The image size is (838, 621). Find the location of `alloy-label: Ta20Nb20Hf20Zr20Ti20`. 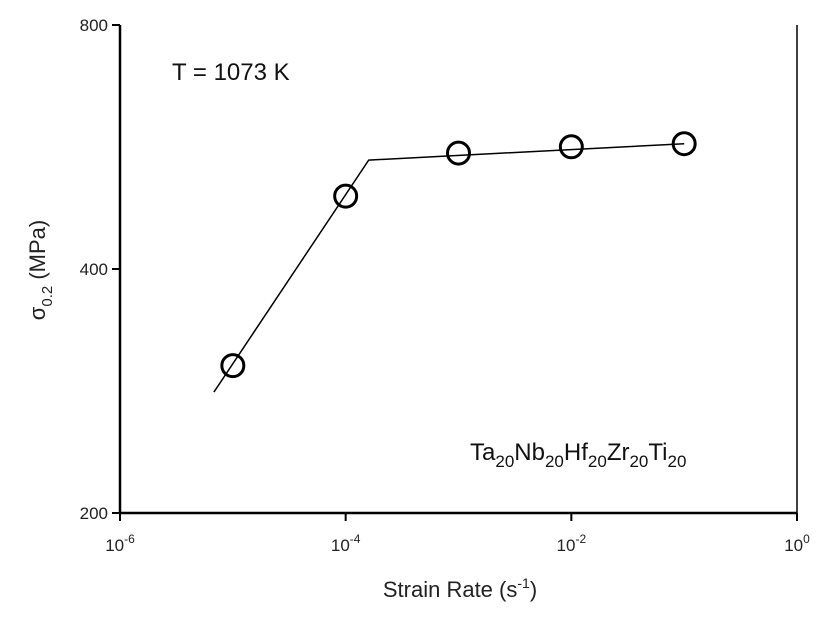

alloy-label: Ta20Nb20Hf20Zr20Ti20 is located at coordinates (578, 455).